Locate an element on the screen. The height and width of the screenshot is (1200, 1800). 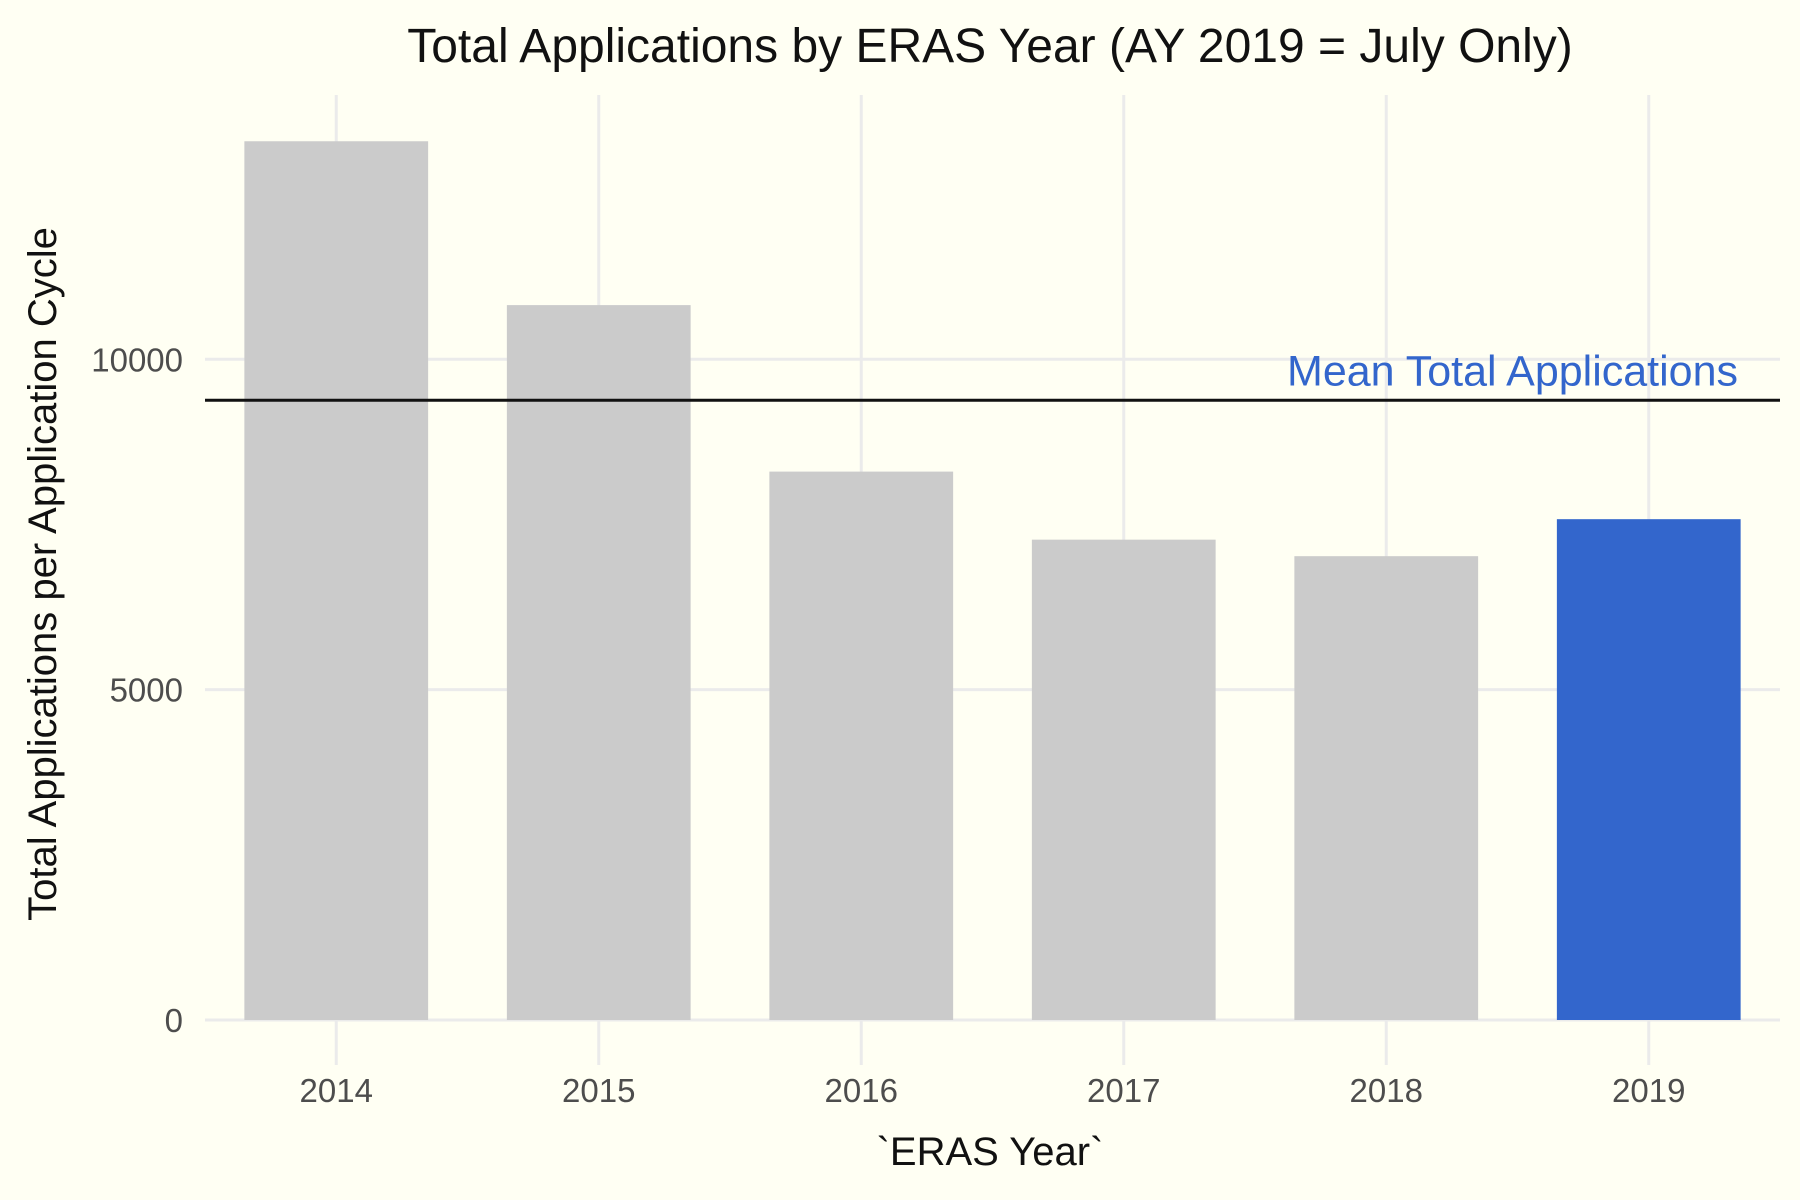
x-tick-label-2016: 2016 is located at coordinates (861, 1090).